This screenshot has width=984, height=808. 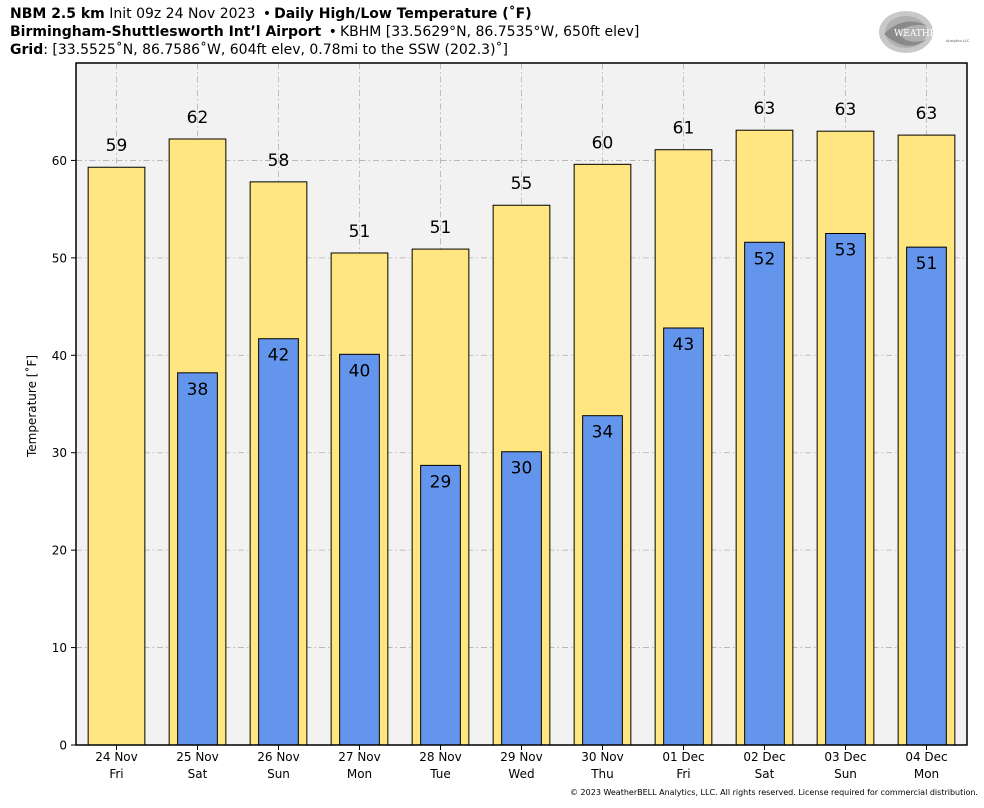 What do you see at coordinates (279, 356) in the screenshot?
I see `low-temp-label: 42` at bounding box center [279, 356].